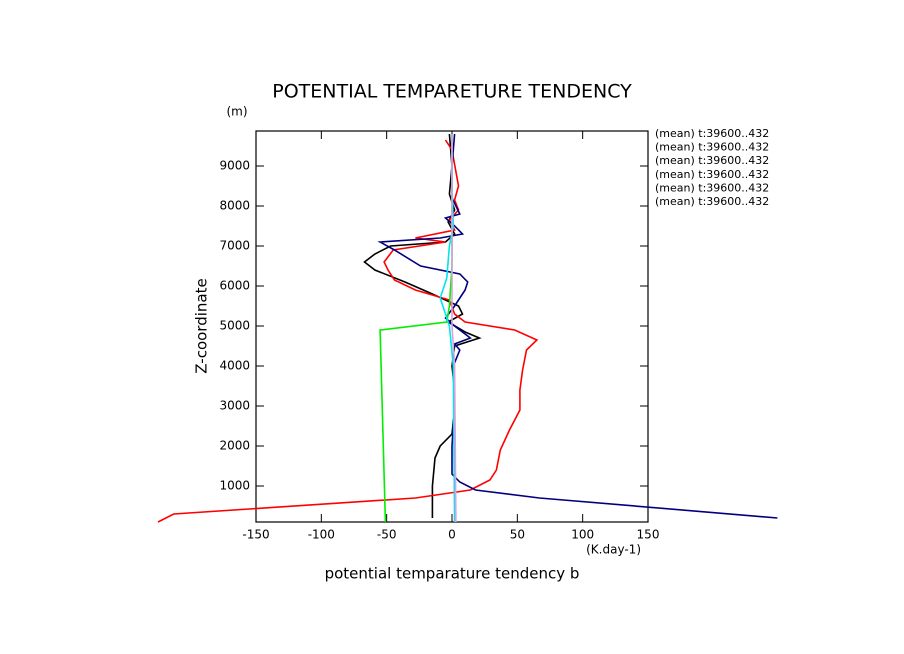 The width and height of the screenshot is (904, 654). Describe the element at coordinates (234, 446) in the screenshot. I see `y-tick-label: 2000` at that location.